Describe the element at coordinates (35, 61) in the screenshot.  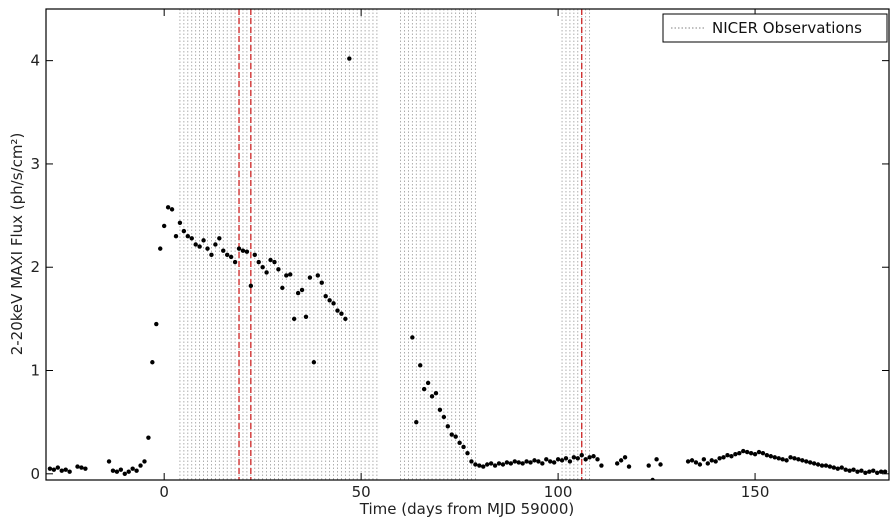
I see `y-tick-label: 4` at that location.